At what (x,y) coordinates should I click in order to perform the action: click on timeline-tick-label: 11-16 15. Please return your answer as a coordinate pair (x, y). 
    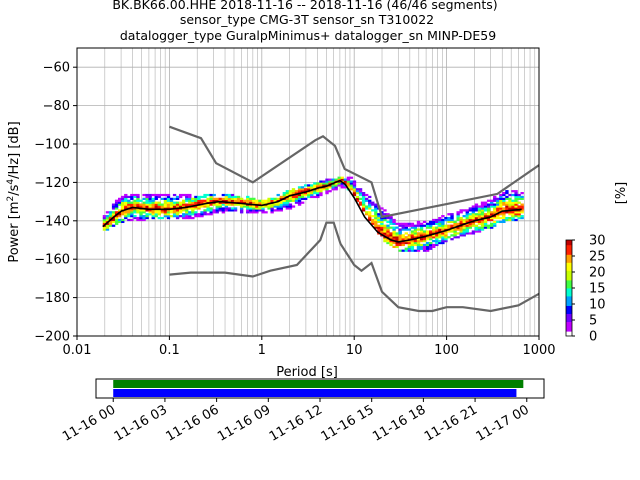
    Looking at the image, I should click on (348, 423).